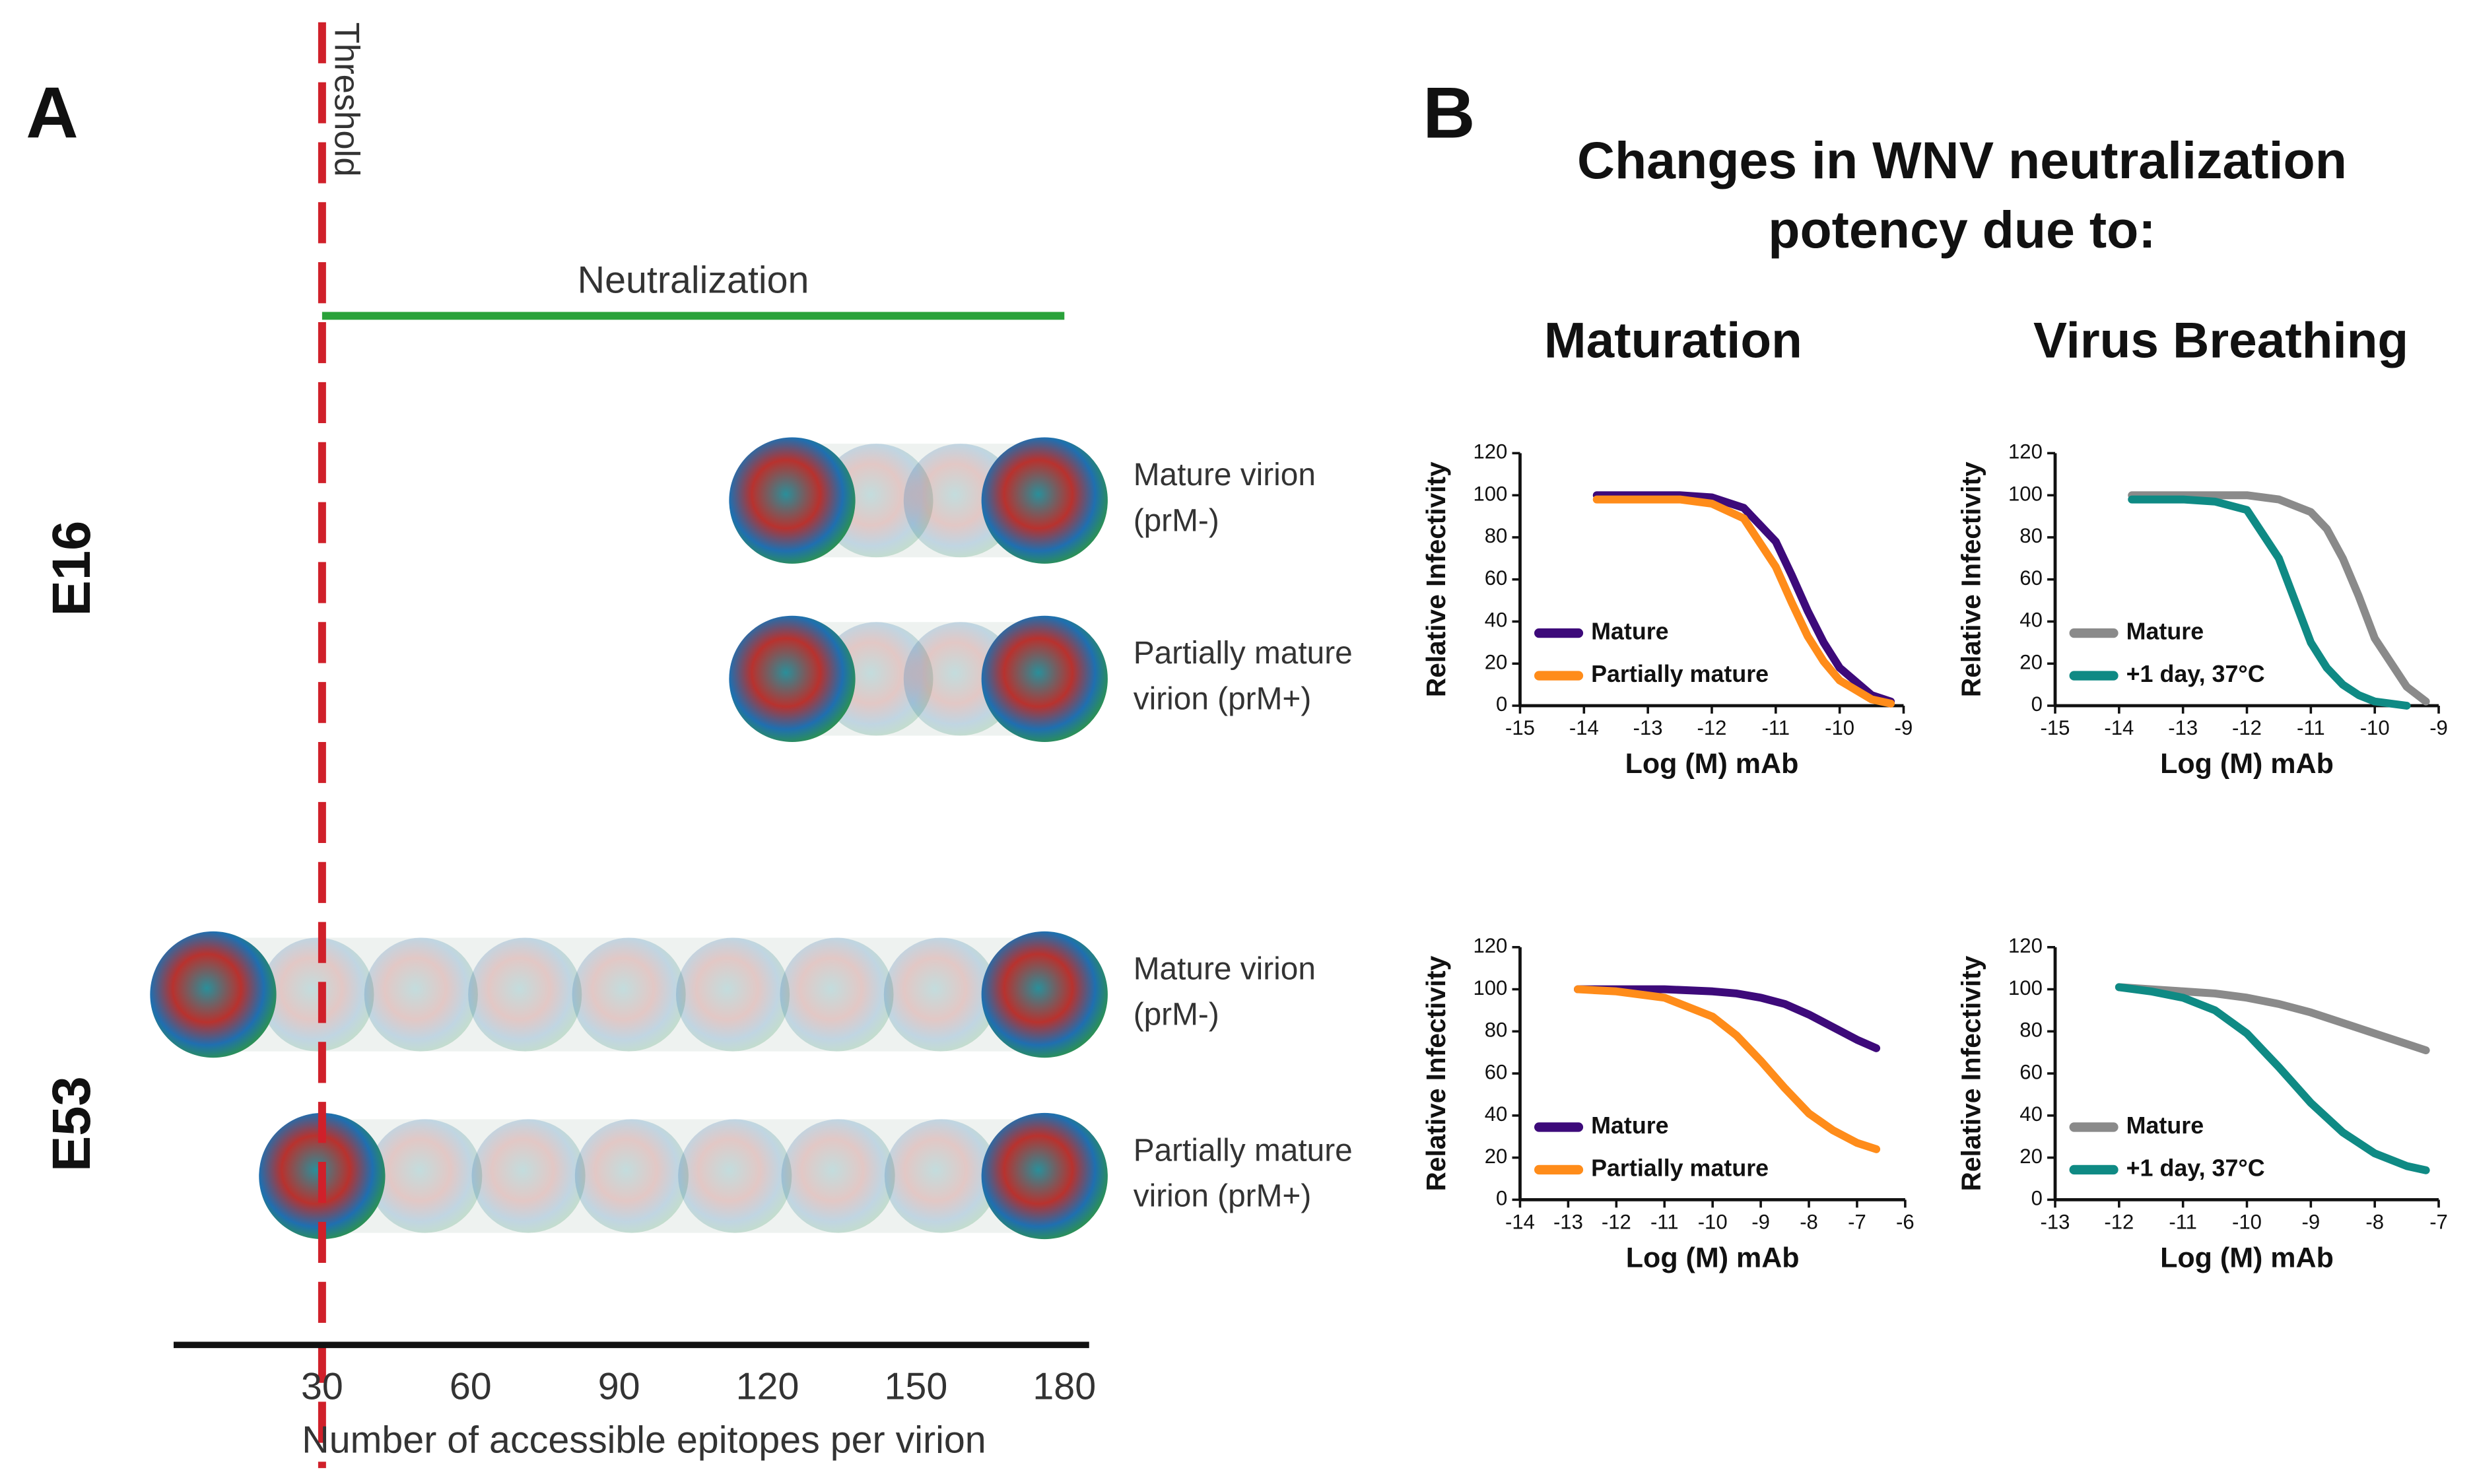 Image resolution: width=2475 pixels, height=1484 pixels. I want to click on x-tick-label: -7, so click(2438, 1221).